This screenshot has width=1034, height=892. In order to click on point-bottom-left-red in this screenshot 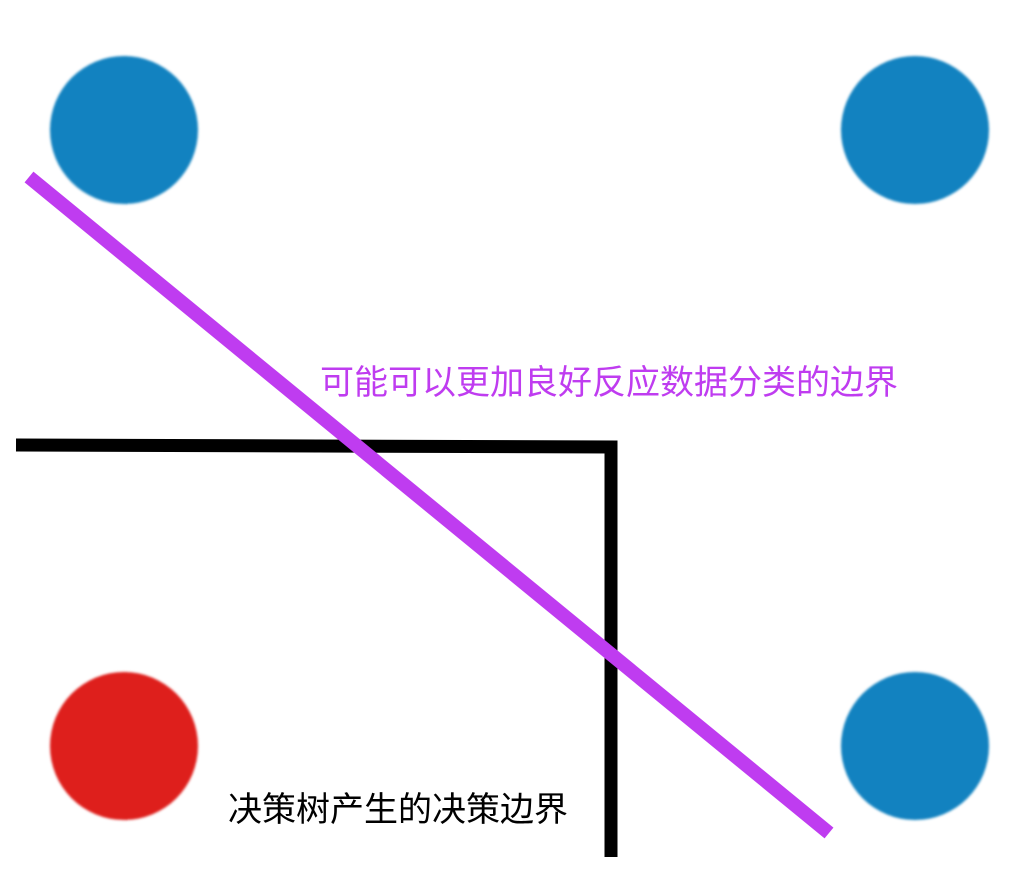, I will do `click(124, 746)`.